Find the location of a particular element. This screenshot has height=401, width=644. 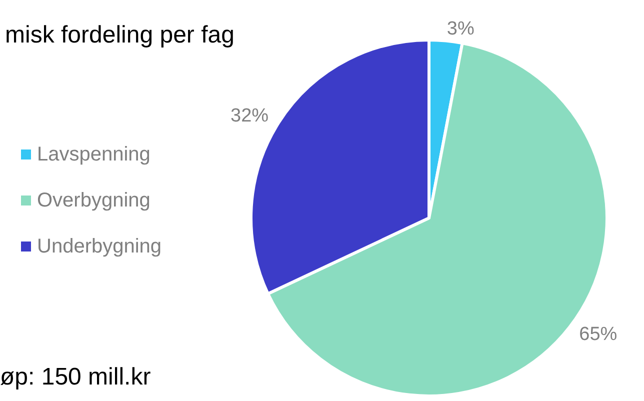

chart-title: misk fordeling per fag is located at coordinates (119, 35).